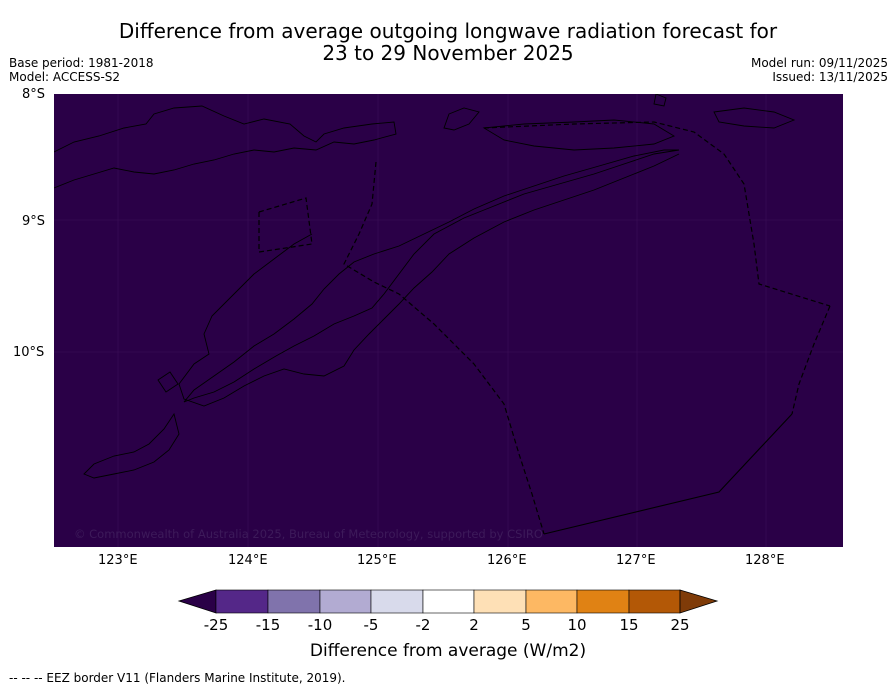 The height and width of the screenshot is (690, 896). Describe the element at coordinates (819, 63) in the screenshot. I see `model-run: Model run: 09/11/2025` at that location.